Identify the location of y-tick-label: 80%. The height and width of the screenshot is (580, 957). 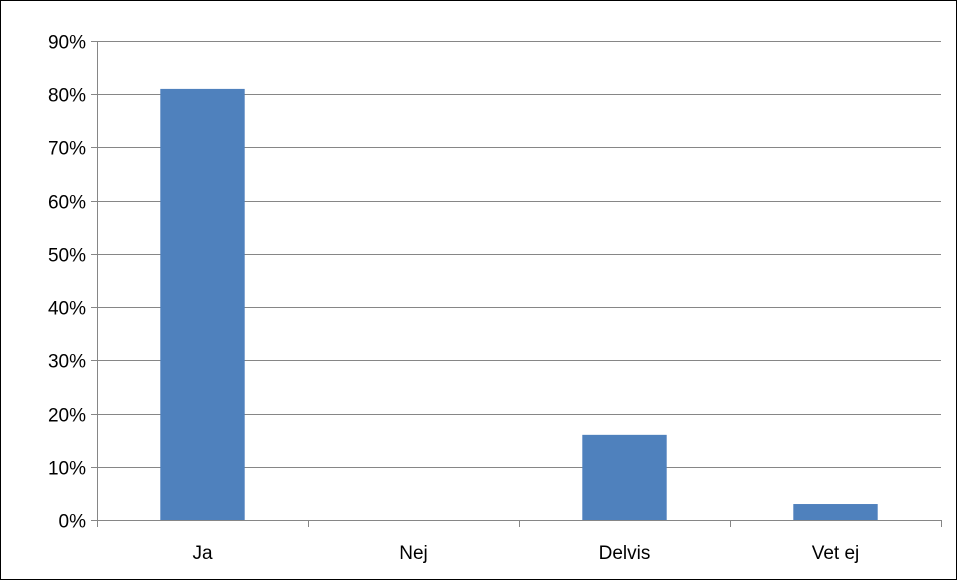
(67, 96).